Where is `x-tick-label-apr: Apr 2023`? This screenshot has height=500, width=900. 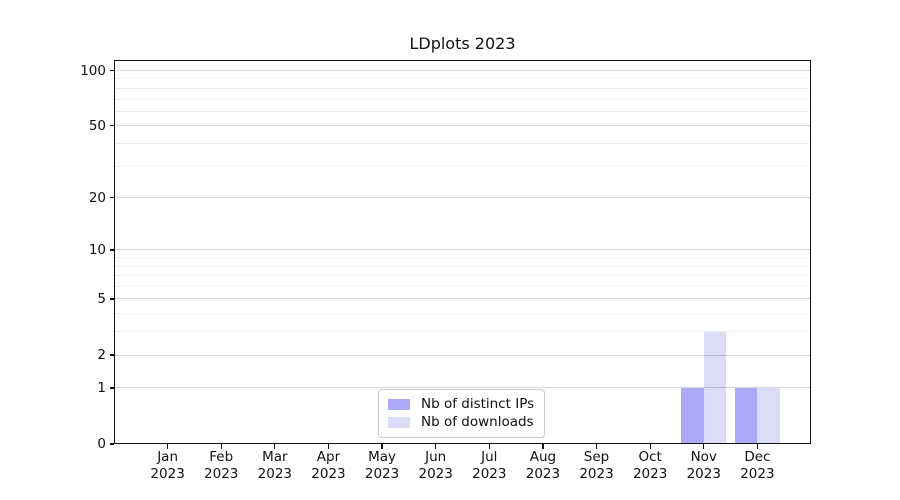
x-tick-label-apr: Apr 2023 is located at coordinates (328, 465).